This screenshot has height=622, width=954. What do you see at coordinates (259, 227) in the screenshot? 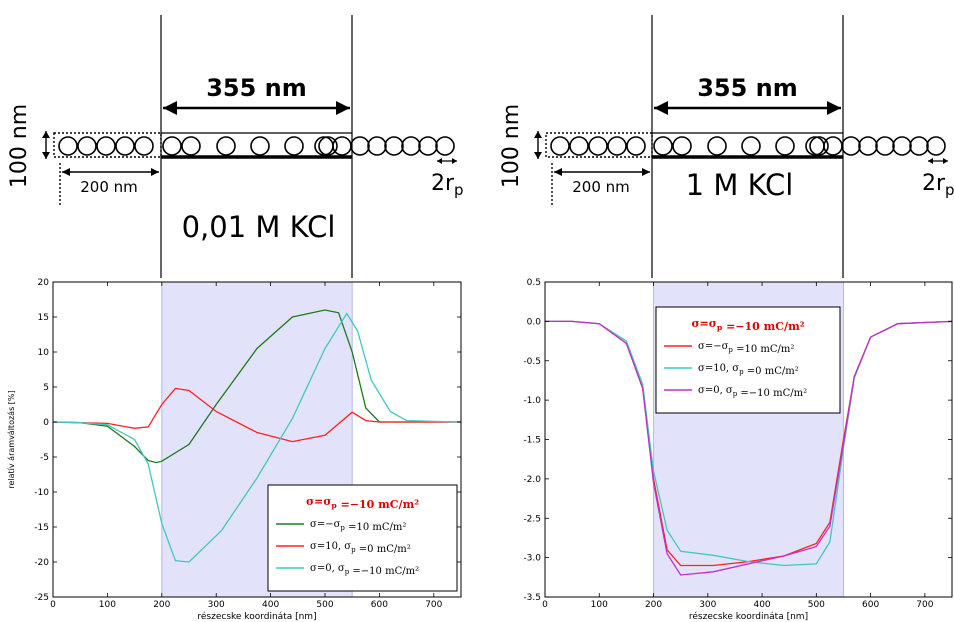
I see `salt-label: 0,01 M KCl` at bounding box center [259, 227].